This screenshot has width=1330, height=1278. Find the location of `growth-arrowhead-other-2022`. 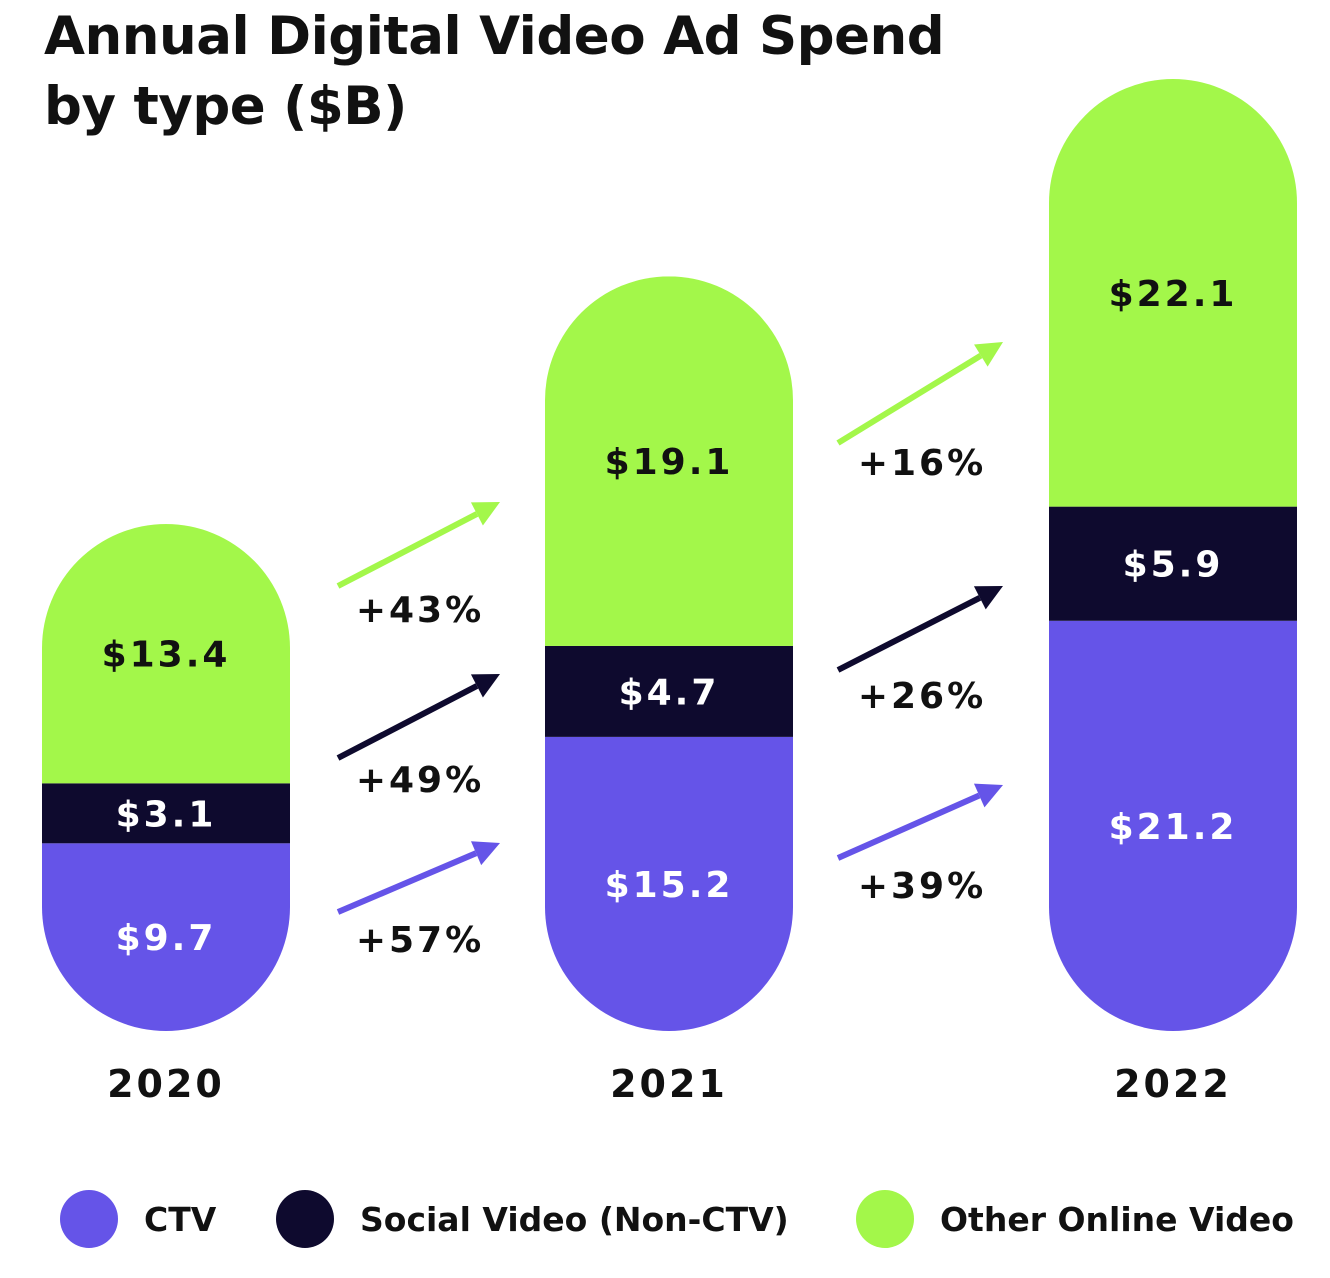

growth-arrowhead-other-2022 is located at coordinates (988, 354).